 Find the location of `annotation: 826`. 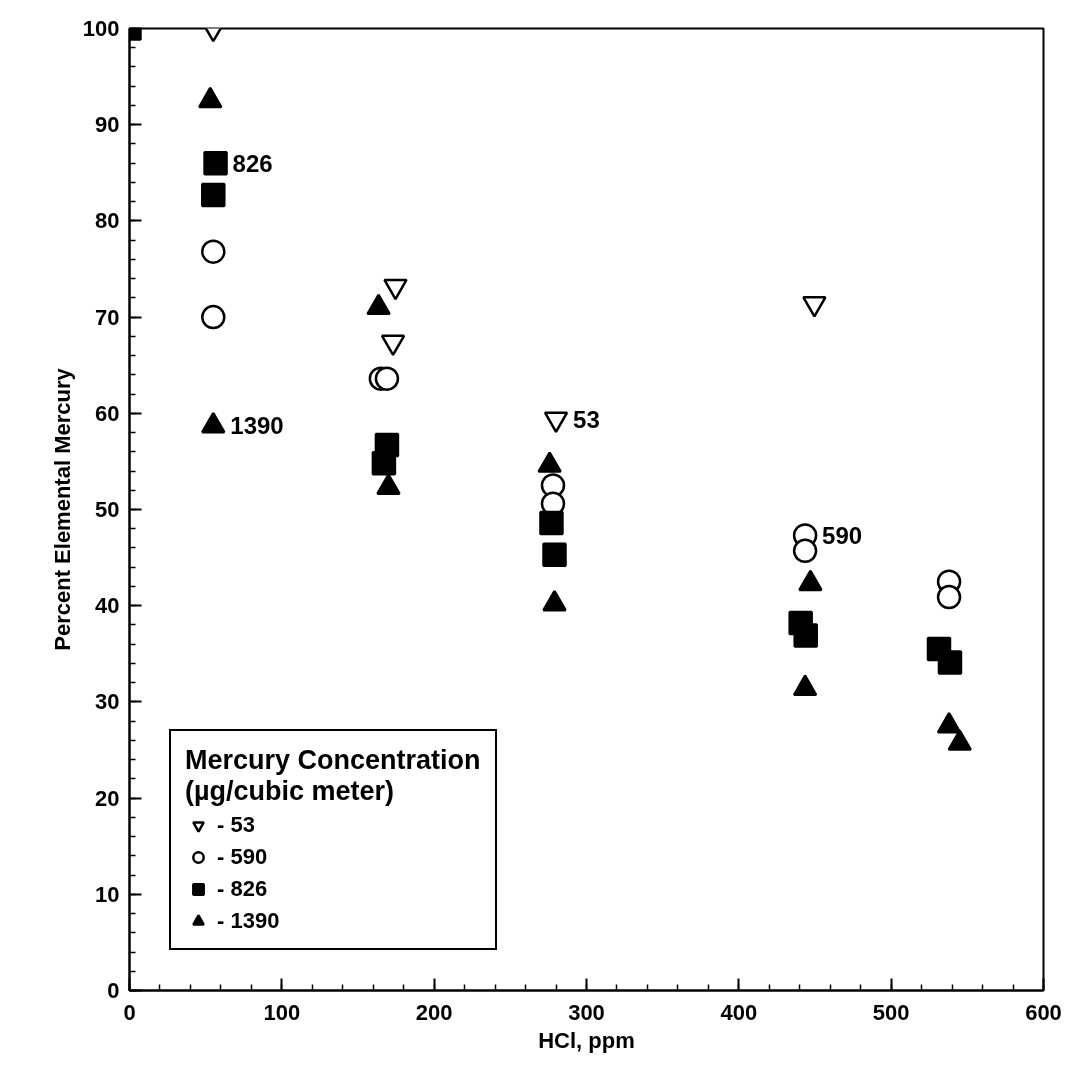

annotation: 826 is located at coordinates (252, 163).